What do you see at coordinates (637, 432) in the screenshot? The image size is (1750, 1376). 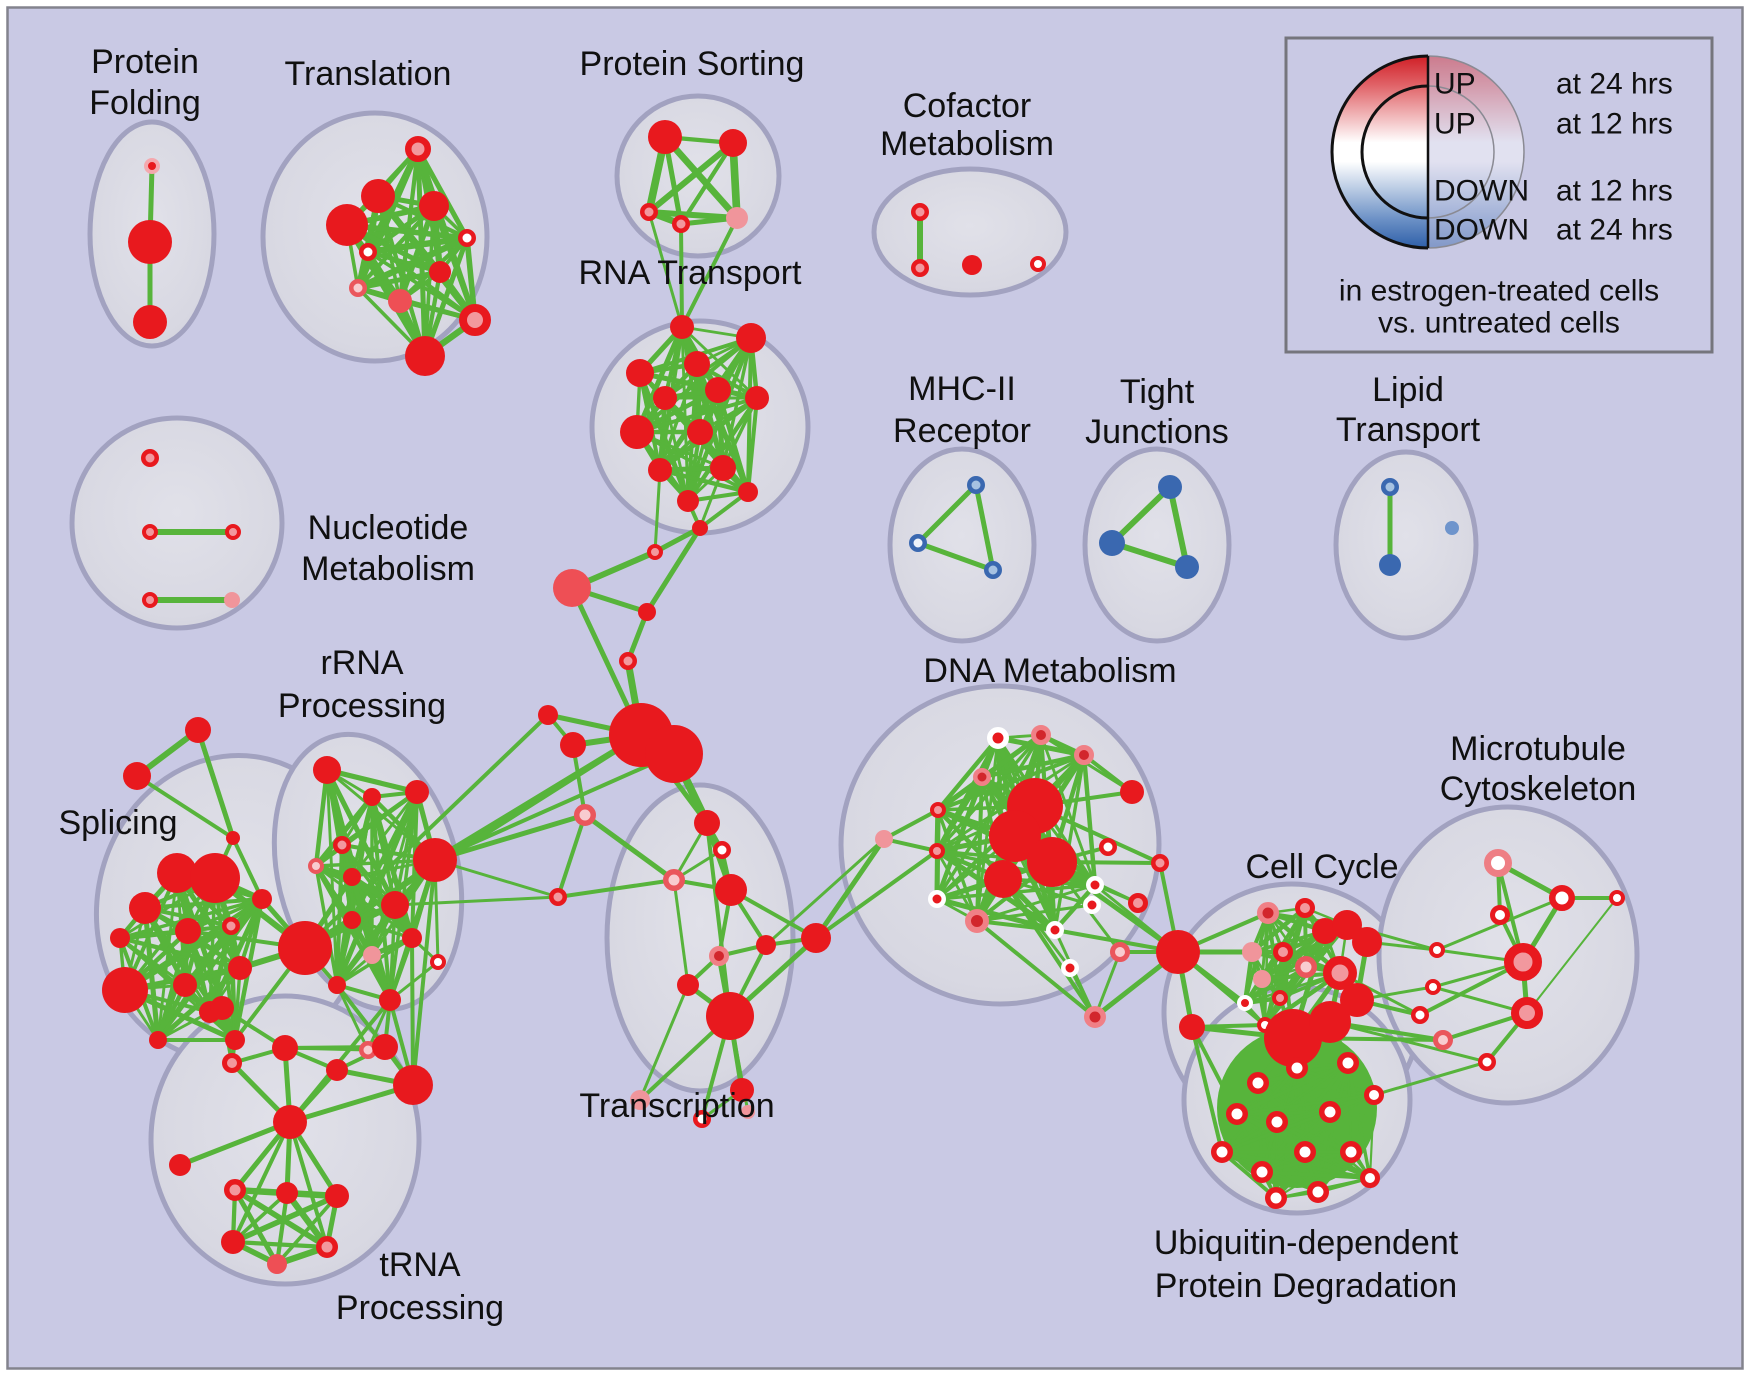 I see `node-rt8` at bounding box center [637, 432].